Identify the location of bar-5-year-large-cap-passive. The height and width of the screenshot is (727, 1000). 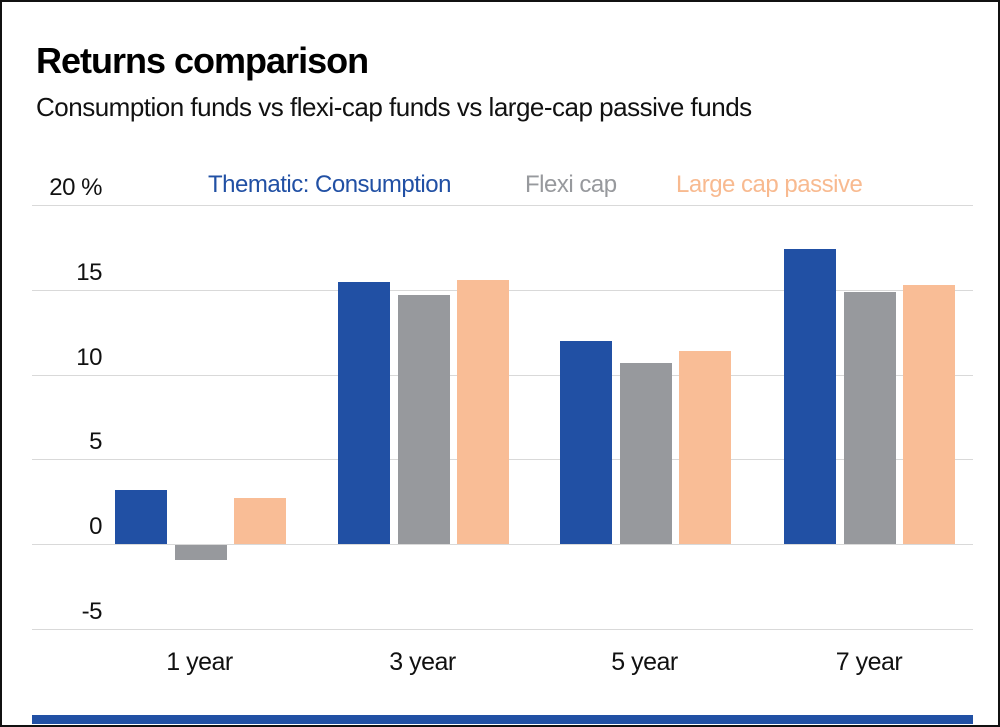
(705, 447).